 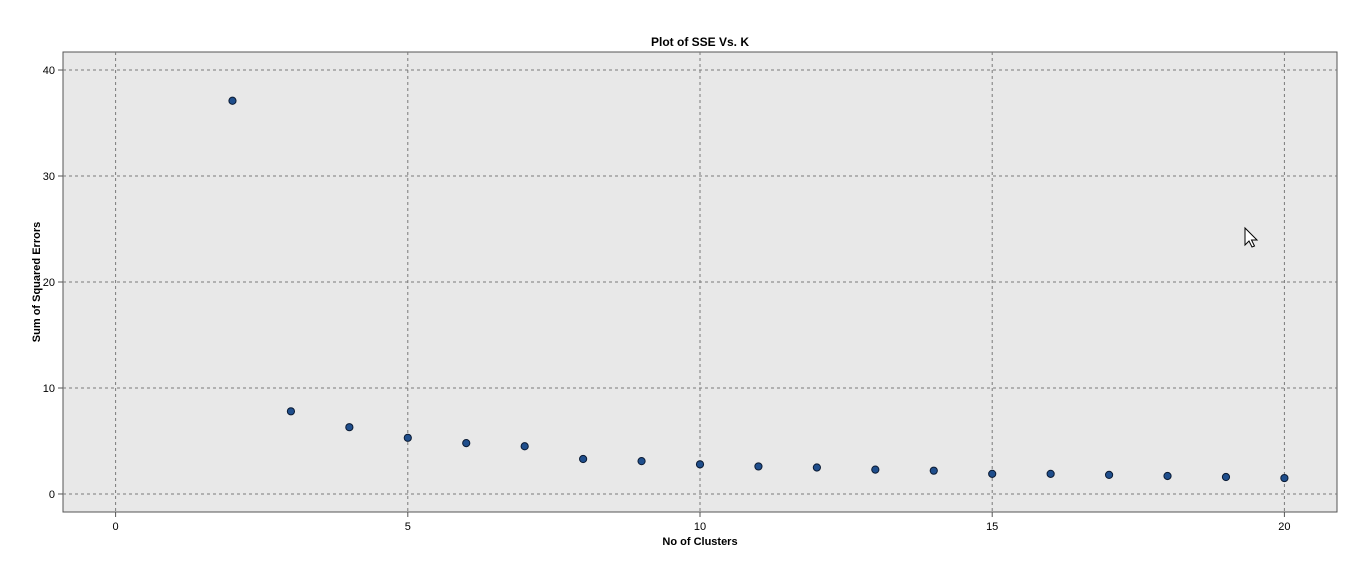 I want to click on chart-title: Plot of SSE Vs. K, so click(x=700, y=42).